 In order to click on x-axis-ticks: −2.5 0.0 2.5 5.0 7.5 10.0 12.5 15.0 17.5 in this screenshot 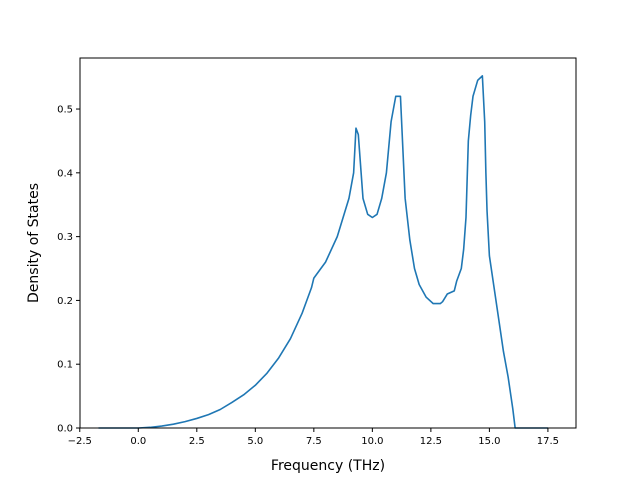, I will do `click(313, 437)`.